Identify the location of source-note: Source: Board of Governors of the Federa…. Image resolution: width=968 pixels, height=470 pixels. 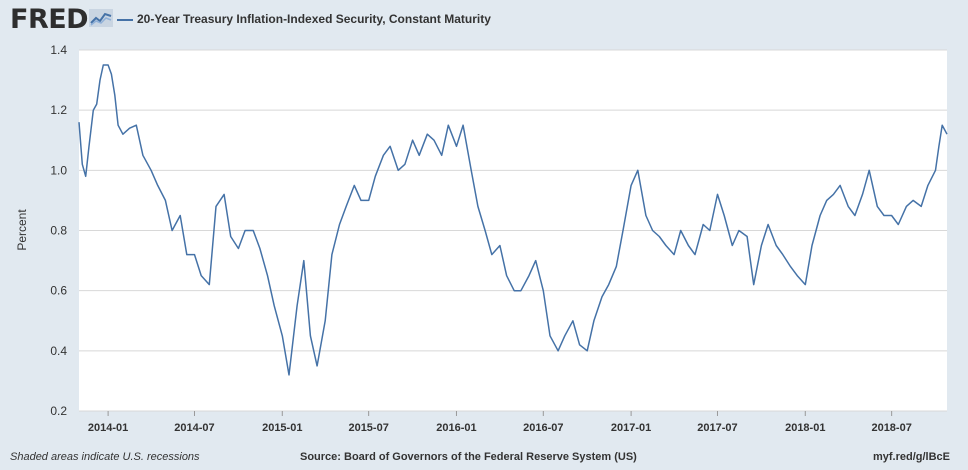
(468, 457).